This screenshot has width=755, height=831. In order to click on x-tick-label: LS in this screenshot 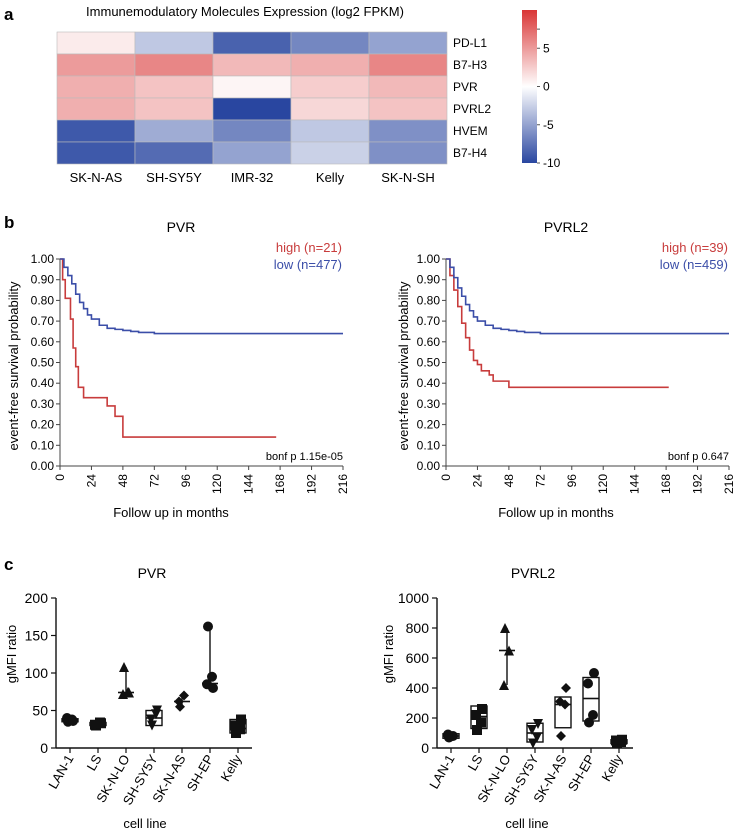, I will do `click(475, 763)`.